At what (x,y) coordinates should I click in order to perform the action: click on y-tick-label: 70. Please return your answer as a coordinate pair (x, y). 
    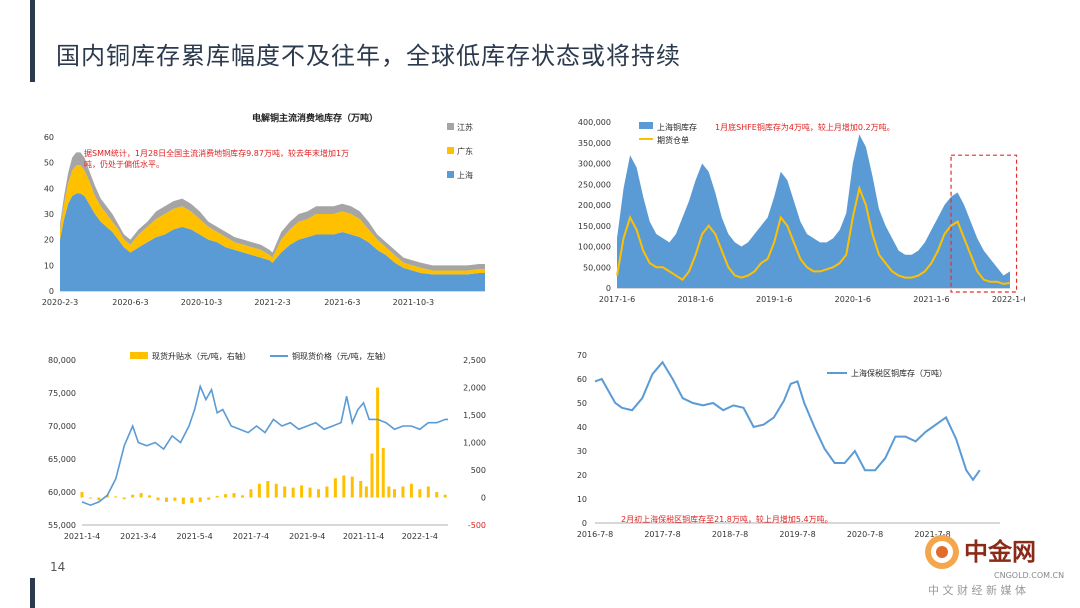
    Looking at the image, I should click on (582, 355).